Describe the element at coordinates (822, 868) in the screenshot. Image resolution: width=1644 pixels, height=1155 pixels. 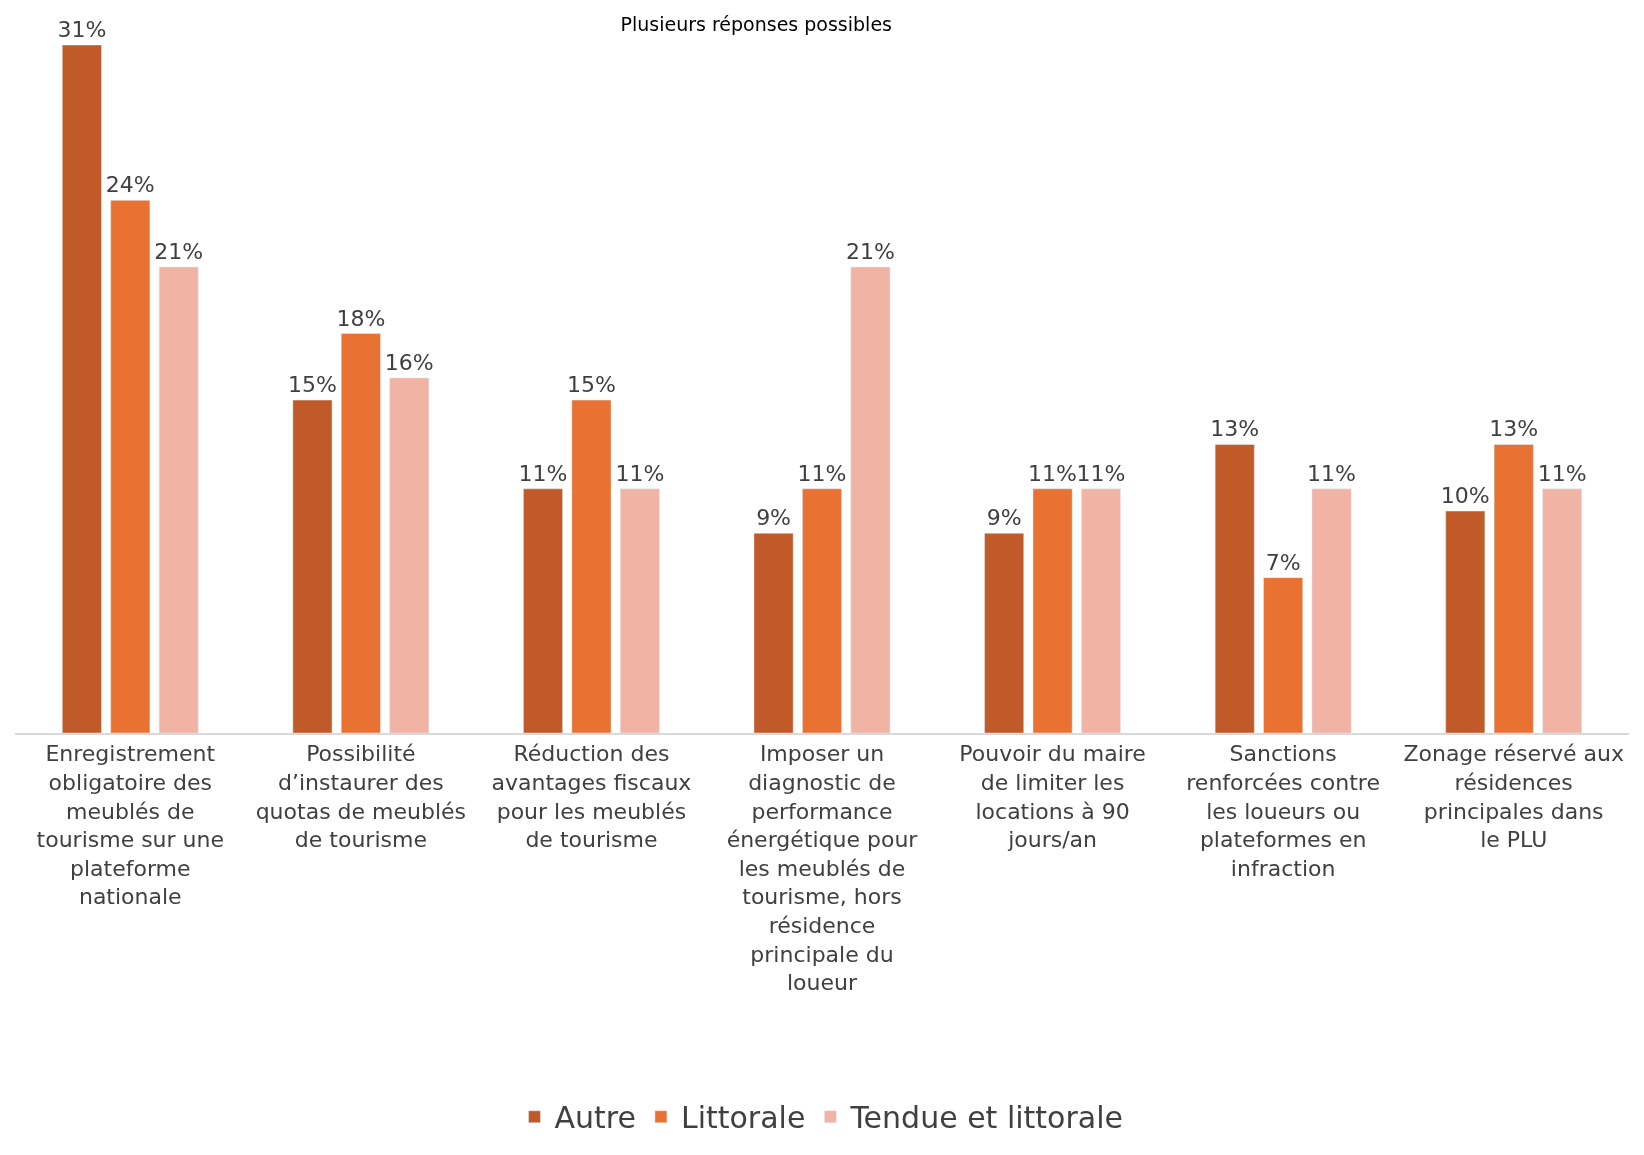
I see `category-label: Imposer un diagnostic de performance énergétique pour les meublés de tourisme, hors résidence principale du loueur` at that location.